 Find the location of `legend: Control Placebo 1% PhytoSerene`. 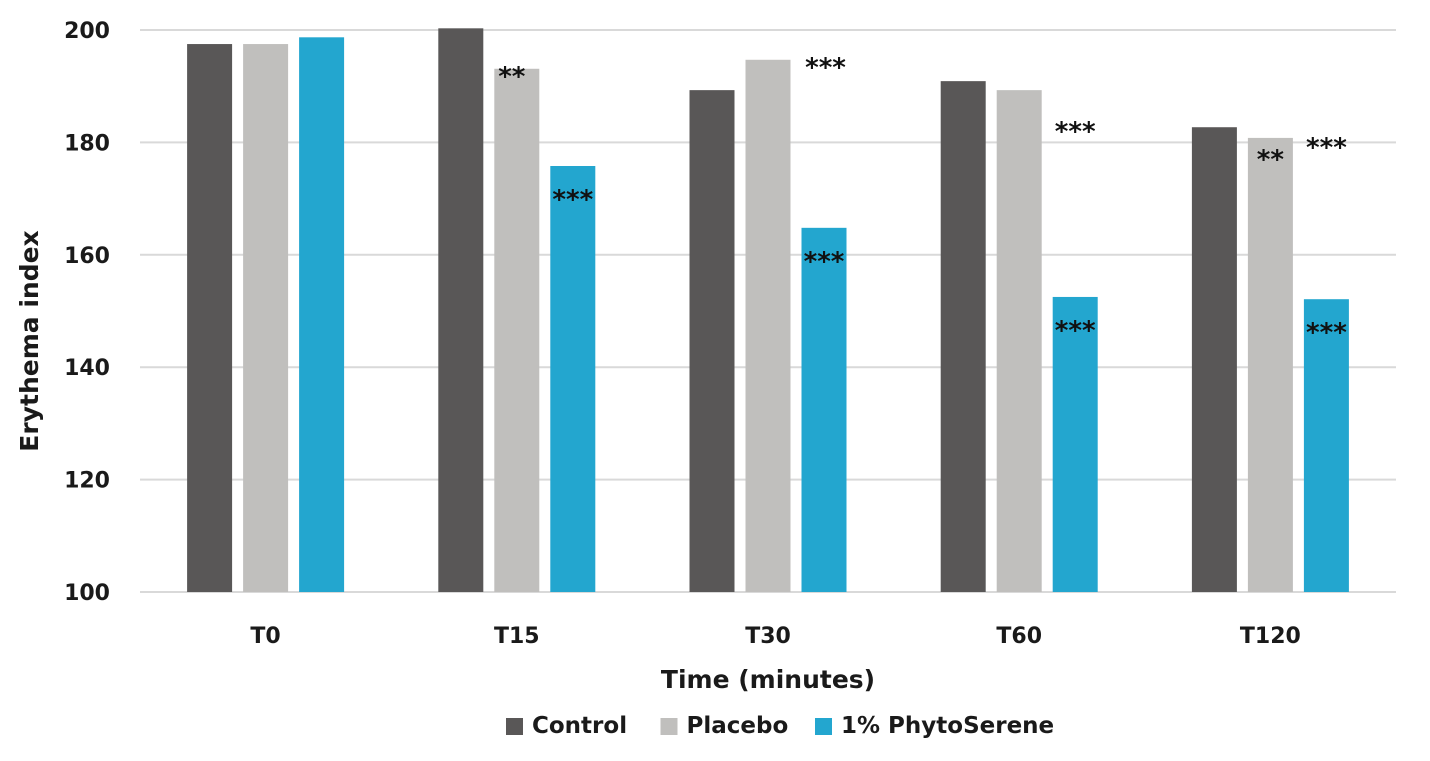

legend: Control Placebo 1% PhytoSerene is located at coordinates (780, 726).